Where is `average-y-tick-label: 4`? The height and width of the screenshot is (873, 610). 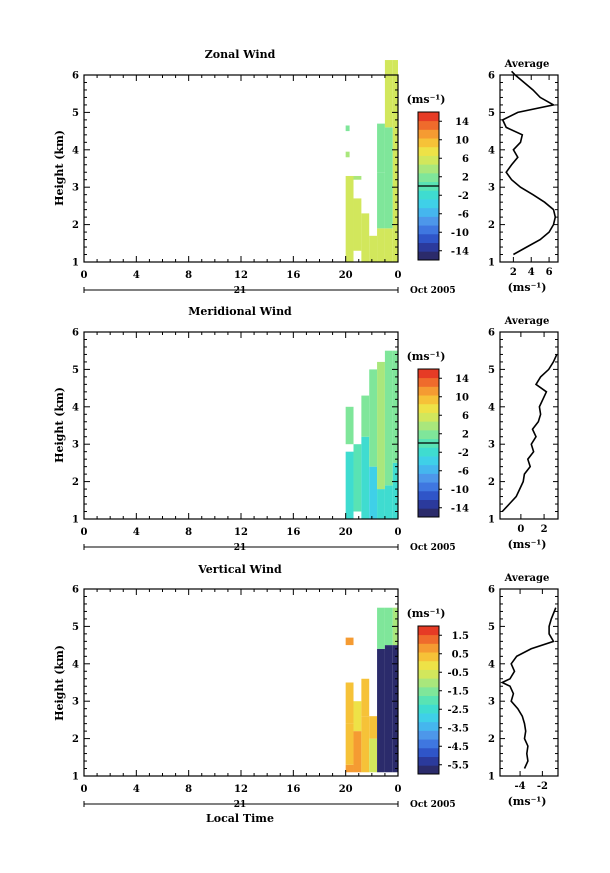 average-y-tick-label: 4 is located at coordinates (491, 150).